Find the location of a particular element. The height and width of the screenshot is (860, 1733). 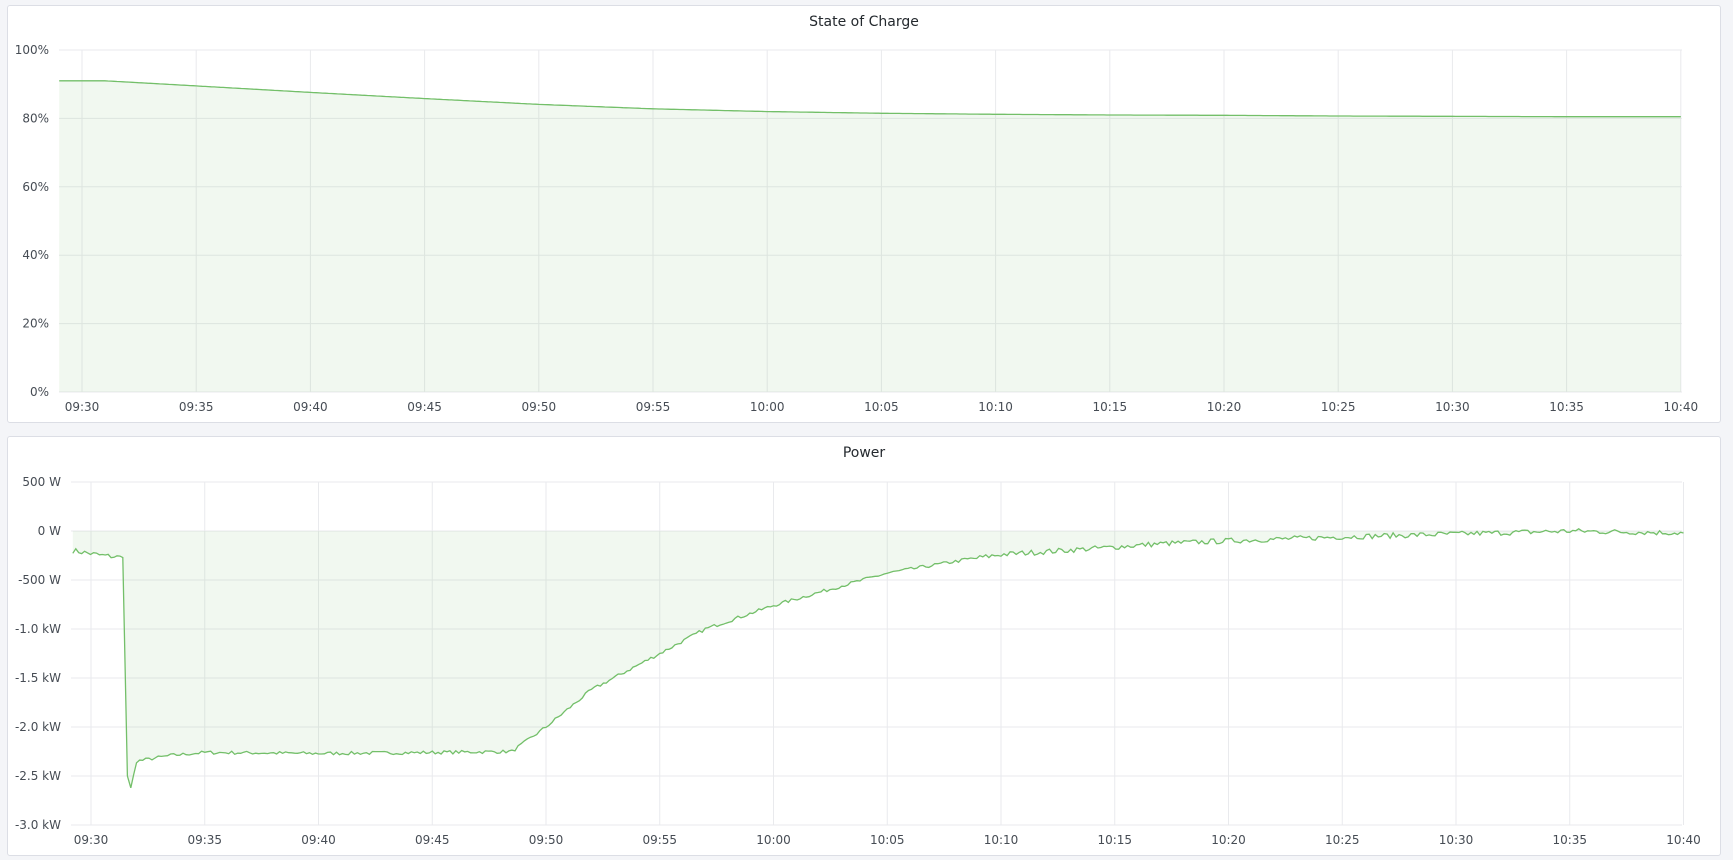

y-tick-label: -2.5 kW is located at coordinates (38, 776).